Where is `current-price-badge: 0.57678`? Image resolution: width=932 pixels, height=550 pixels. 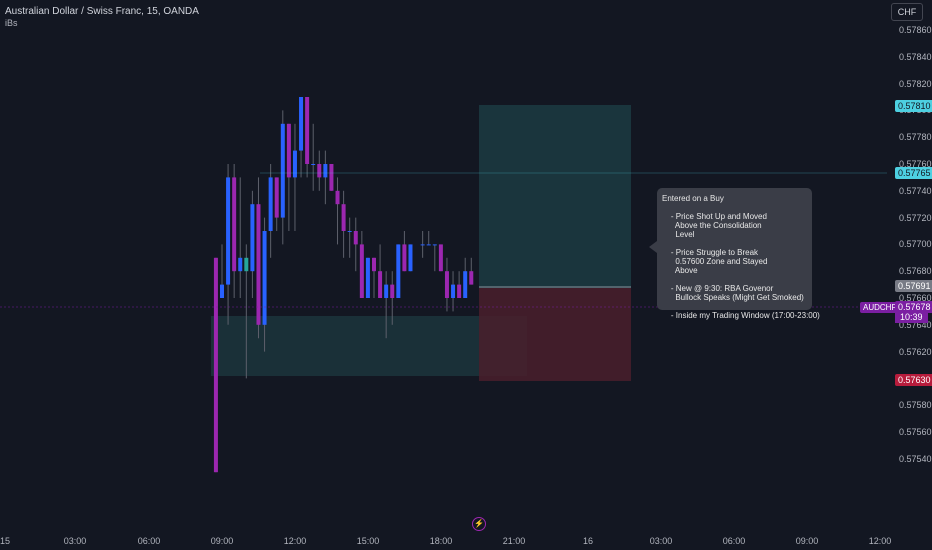 current-price-badge: 0.57678 is located at coordinates (913, 307).